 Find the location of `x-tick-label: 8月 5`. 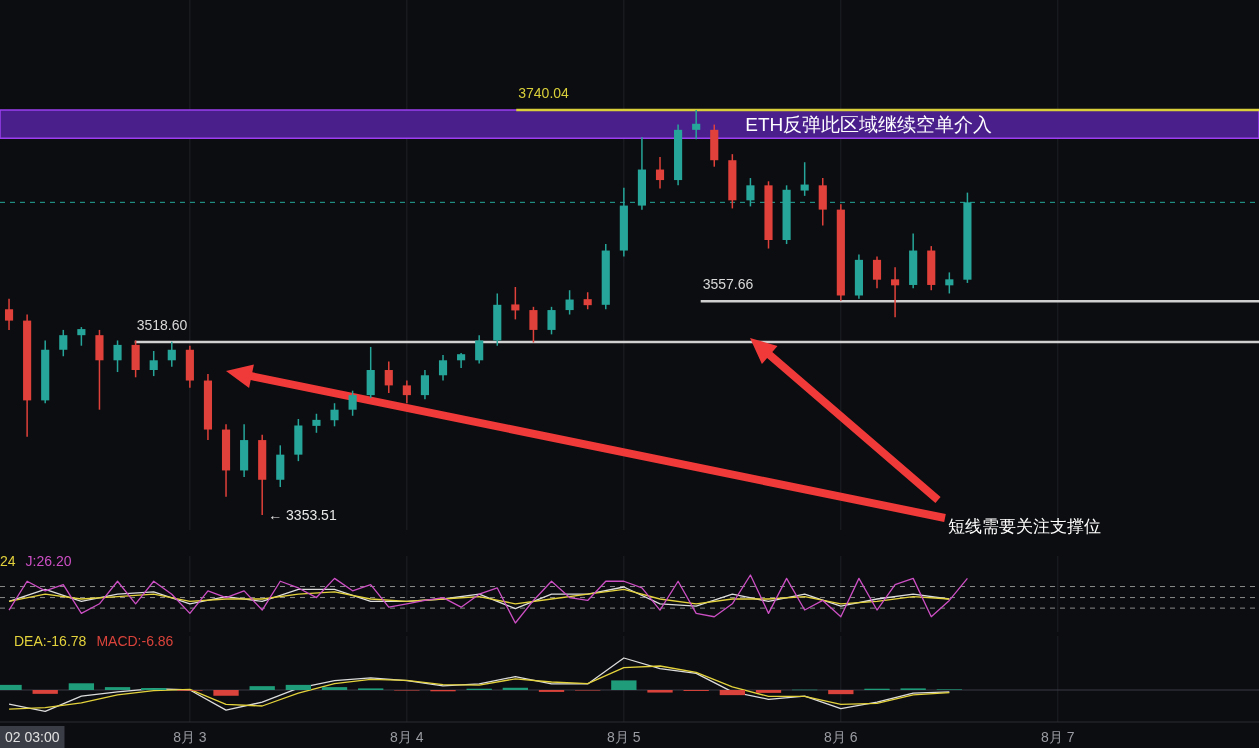

x-tick-label: 8月 5 is located at coordinates (624, 737).